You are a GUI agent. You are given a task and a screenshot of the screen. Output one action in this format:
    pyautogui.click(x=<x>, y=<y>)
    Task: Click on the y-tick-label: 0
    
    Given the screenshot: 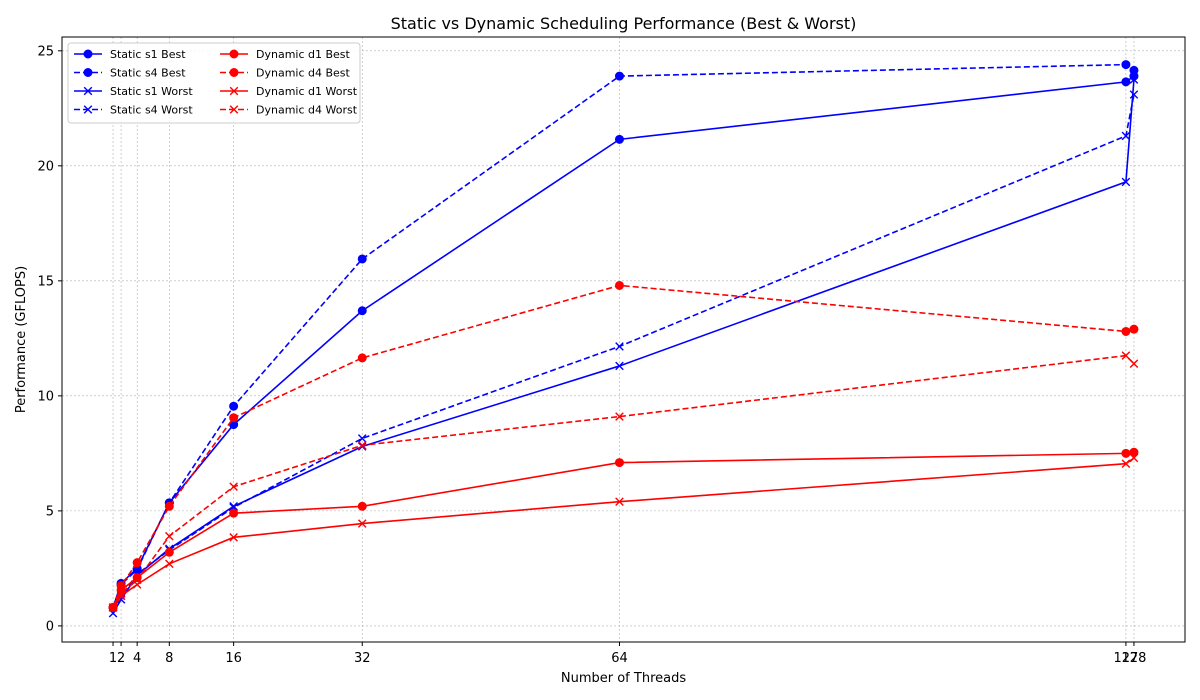 What is the action you would take?
    pyautogui.click(x=50, y=626)
    